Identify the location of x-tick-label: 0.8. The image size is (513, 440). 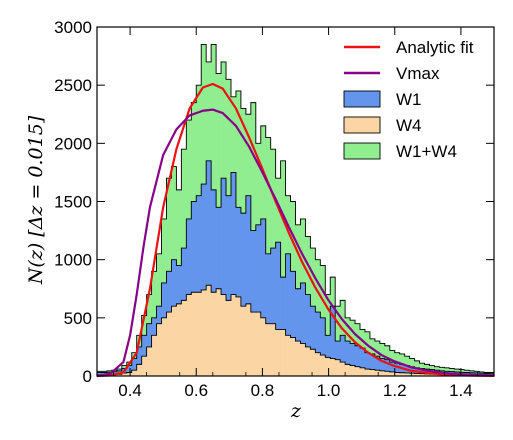
(263, 390).